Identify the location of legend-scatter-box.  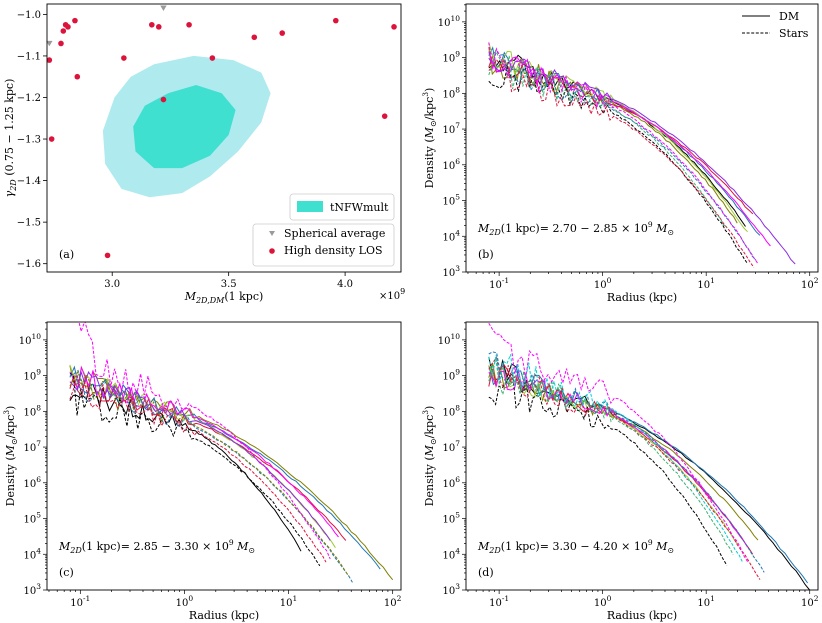
(323, 245).